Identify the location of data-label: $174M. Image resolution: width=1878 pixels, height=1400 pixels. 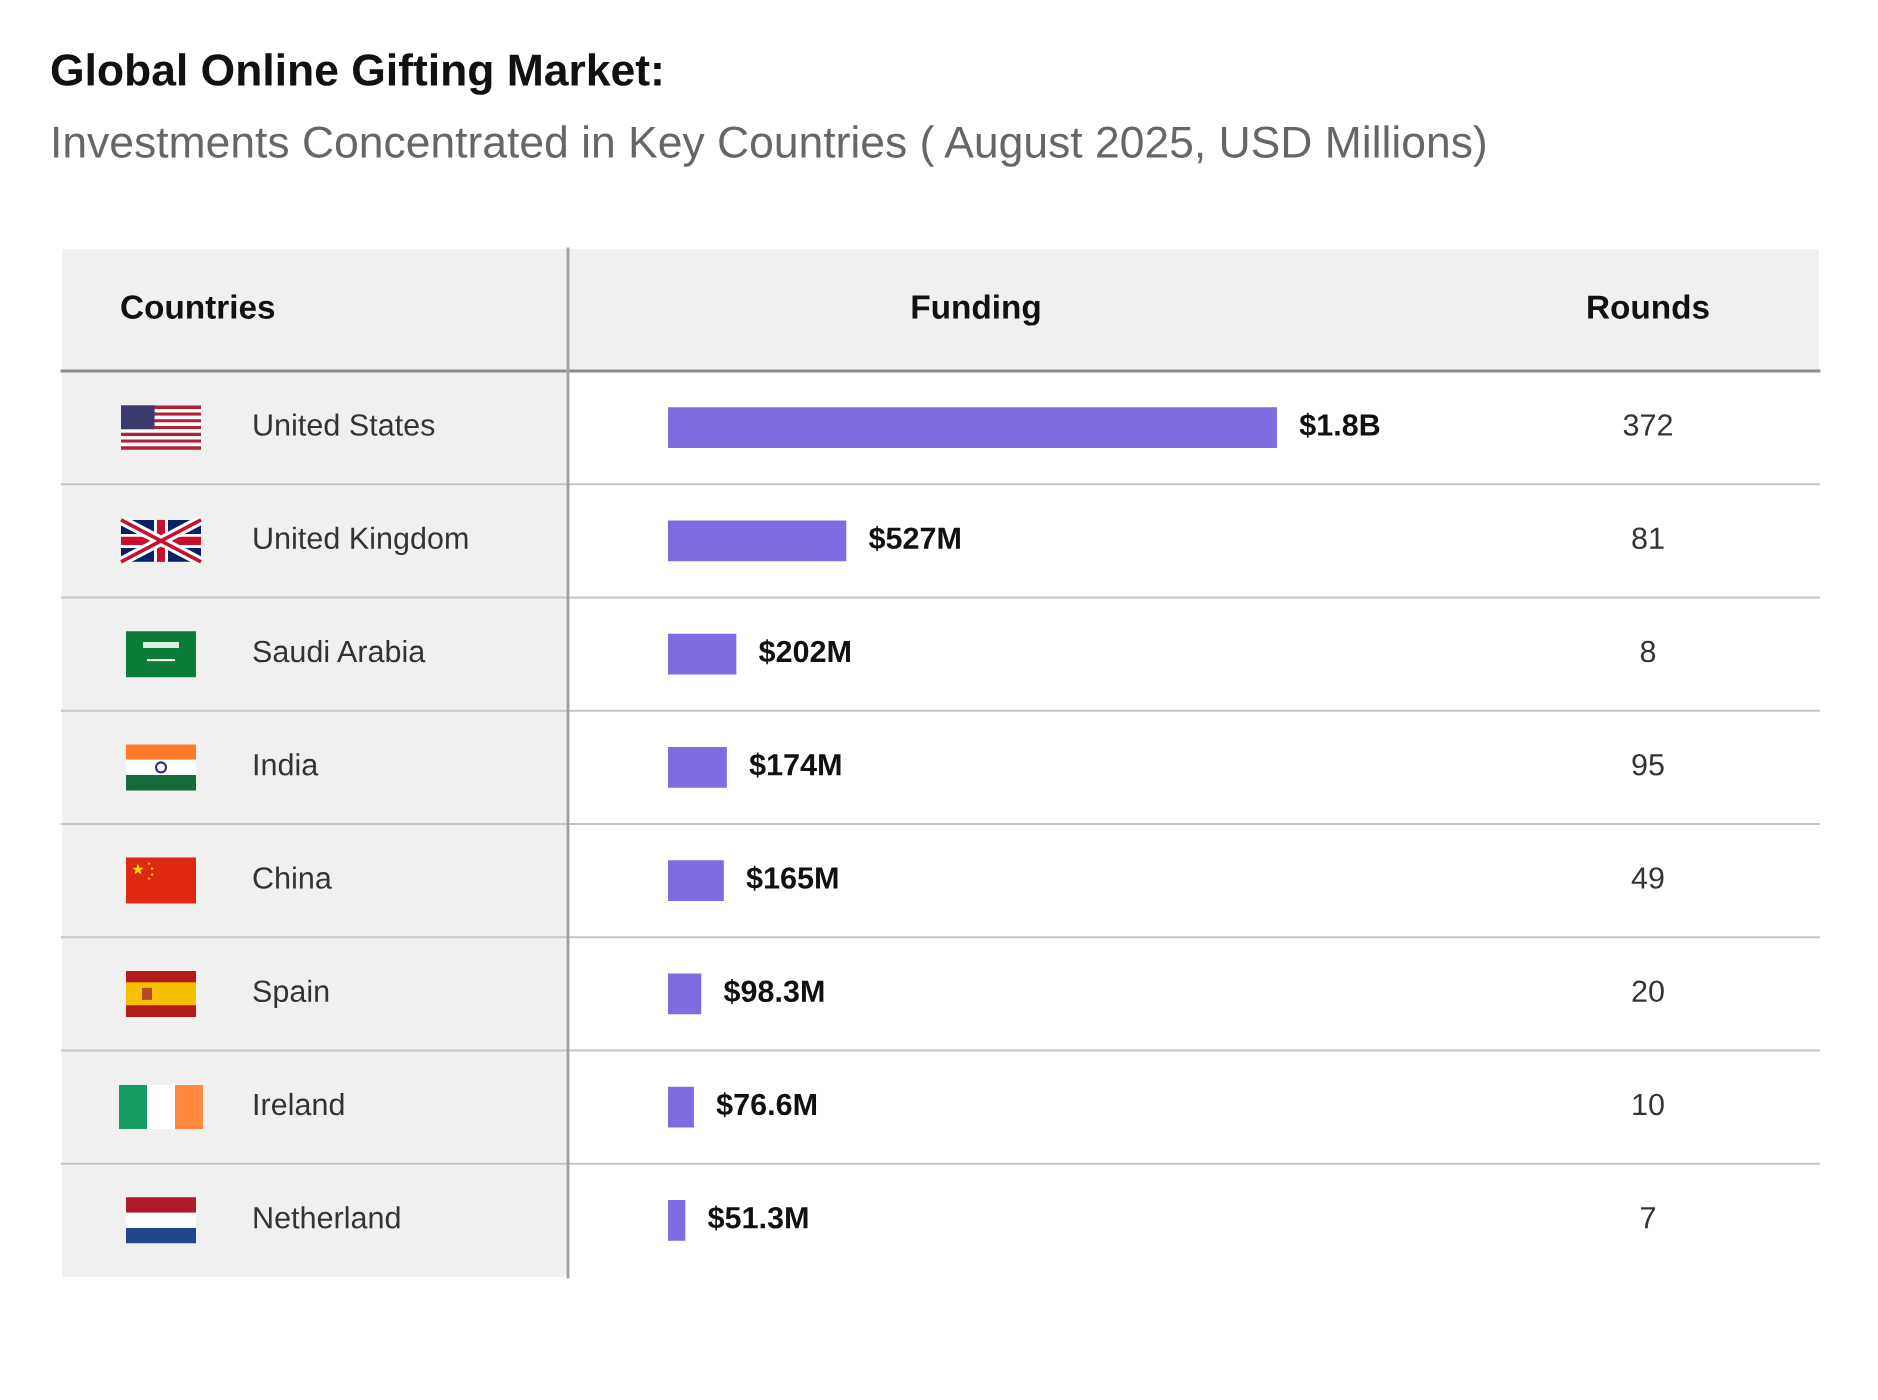
(795, 765).